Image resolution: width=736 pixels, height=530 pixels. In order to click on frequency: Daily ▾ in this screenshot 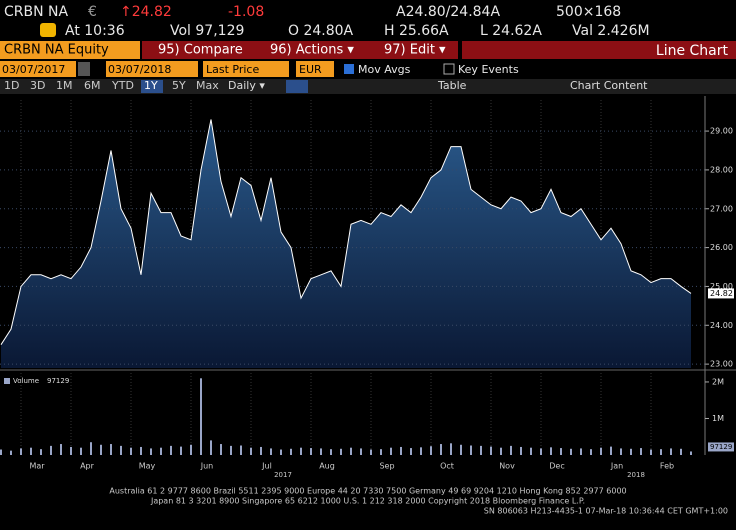, I will do `click(246, 85)`.